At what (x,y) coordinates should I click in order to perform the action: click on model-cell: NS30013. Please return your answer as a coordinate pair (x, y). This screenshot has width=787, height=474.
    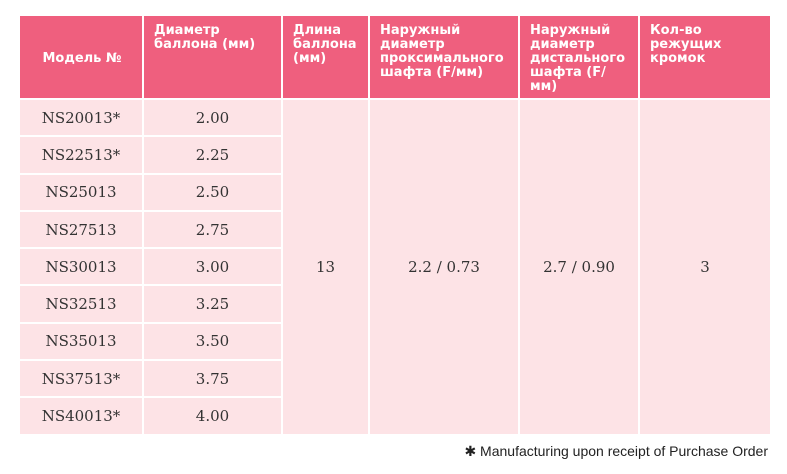
    Looking at the image, I should click on (81, 267).